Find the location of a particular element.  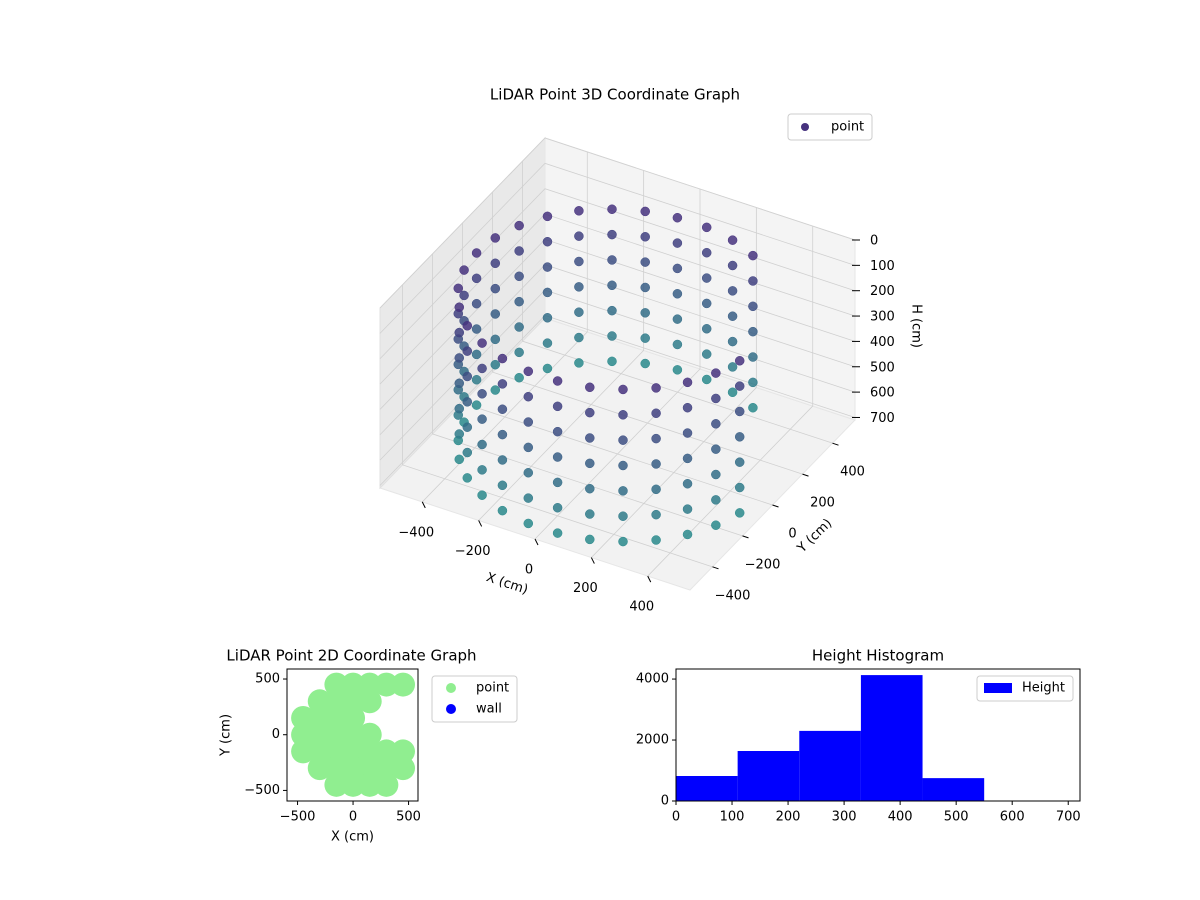

x-tick-label: 300 is located at coordinates (844, 817).